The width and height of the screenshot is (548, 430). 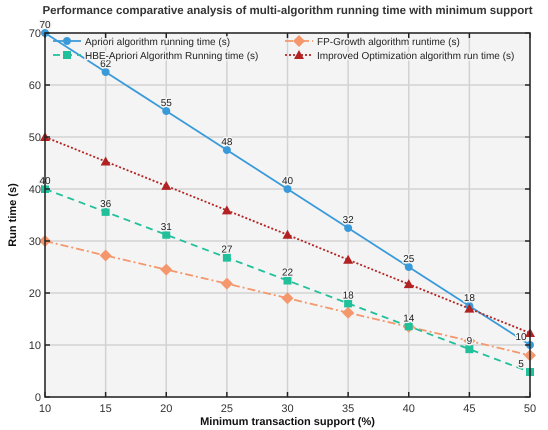 What do you see at coordinates (287, 409) in the screenshot?
I see `x-tick-label: 30` at bounding box center [287, 409].